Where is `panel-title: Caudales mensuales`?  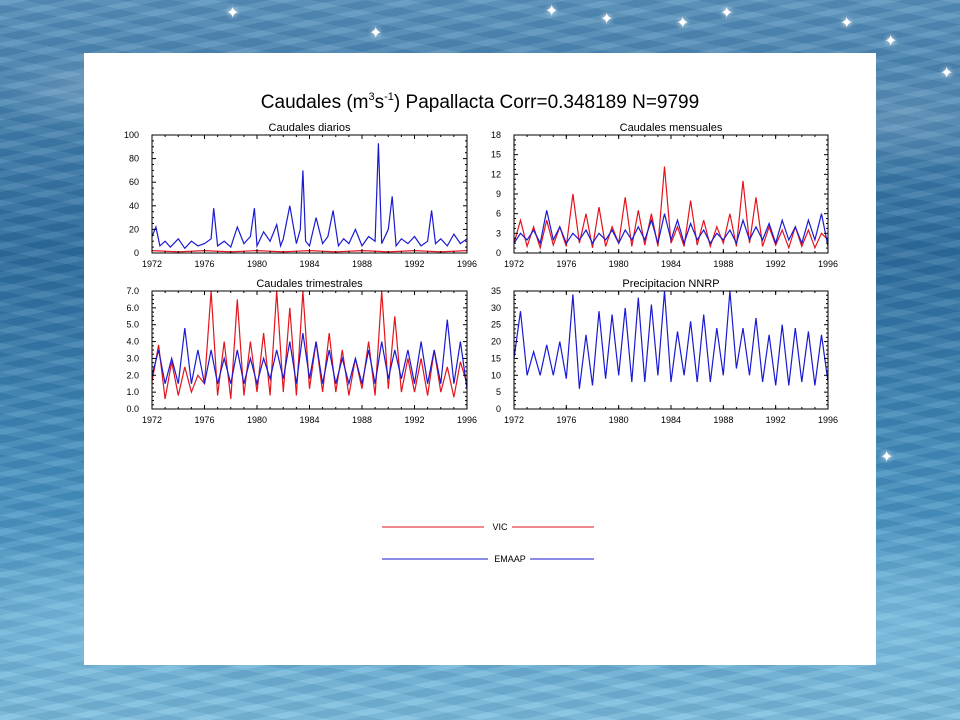 panel-title: Caudales mensuales is located at coordinates (671, 128).